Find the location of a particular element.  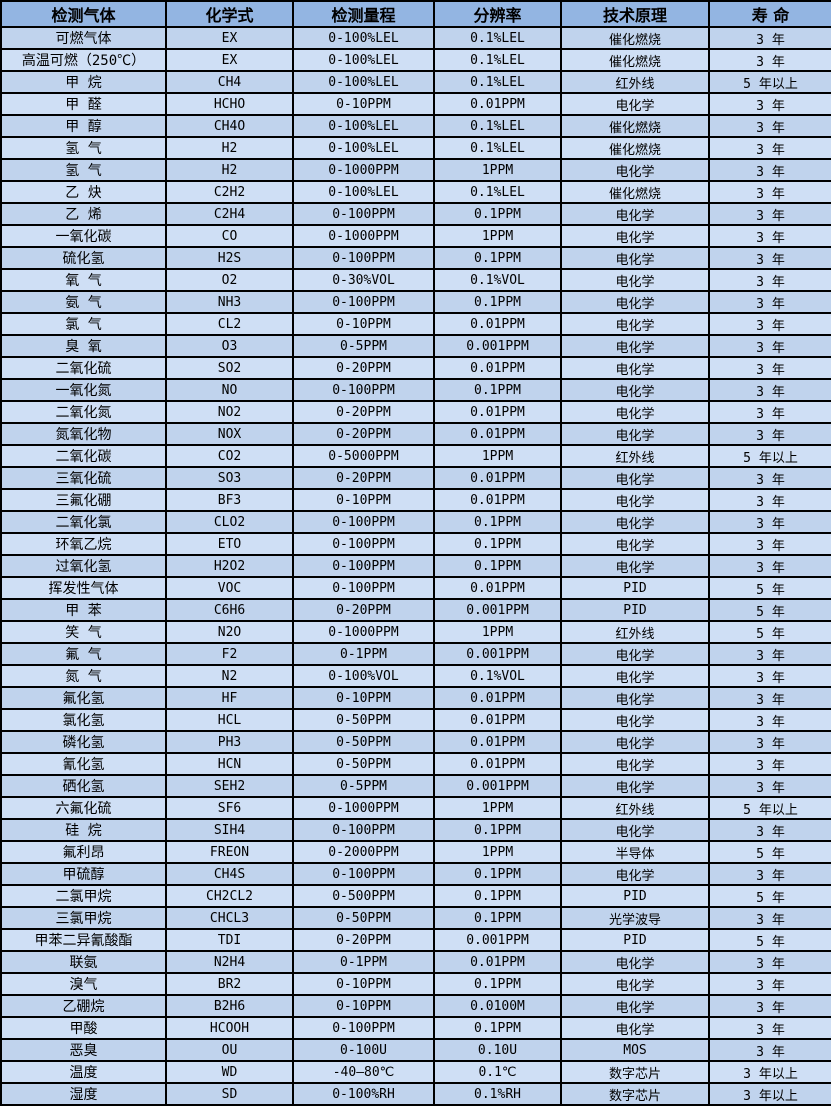

table-cell: 0.1%RH is located at coordinates (497, 1094).